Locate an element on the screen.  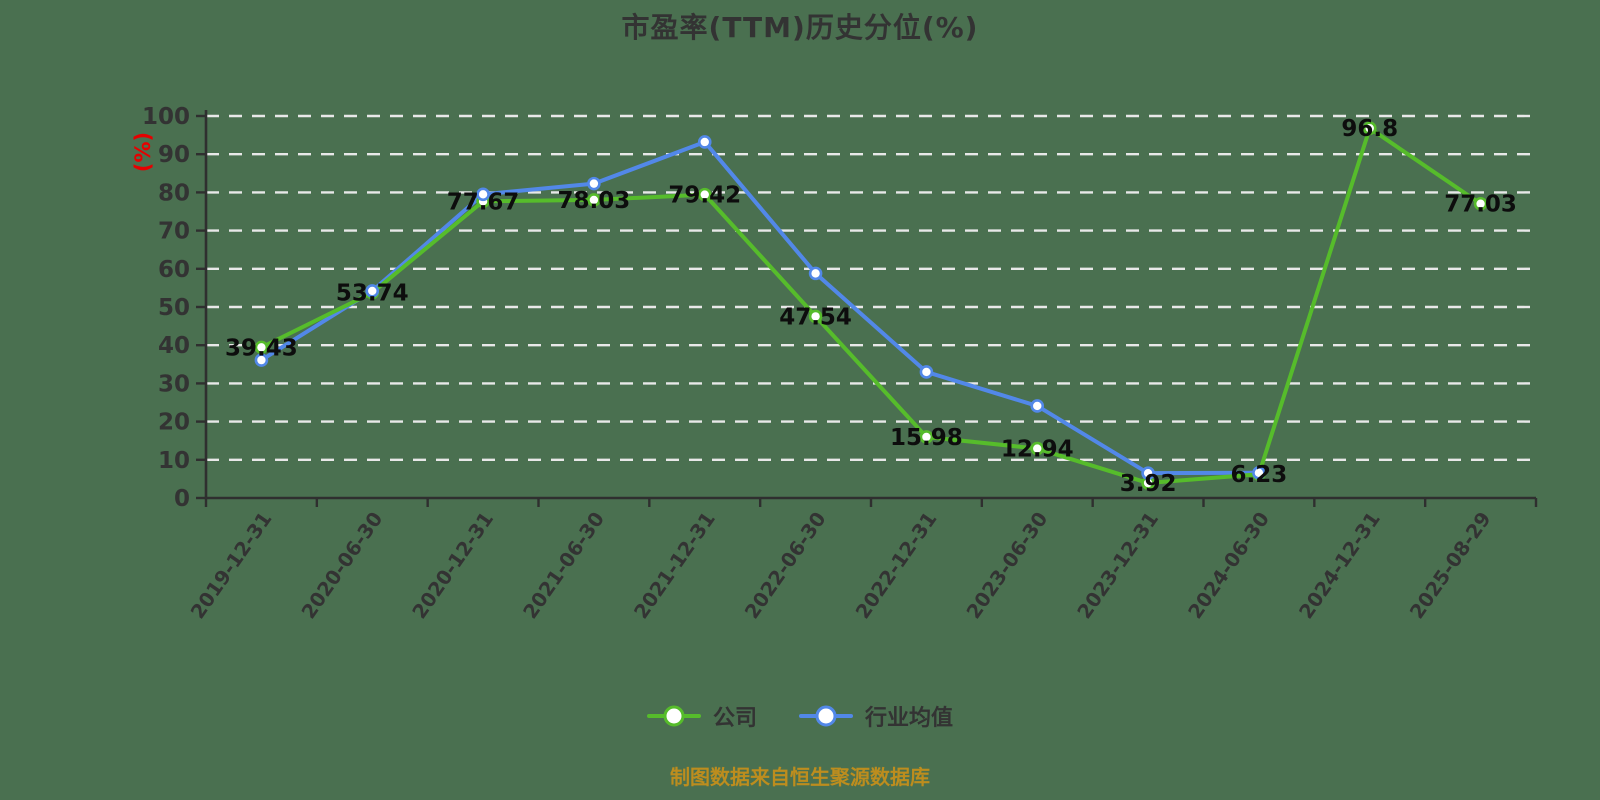
company-point-label: 6.23 is located at coordinates (1259, 475).